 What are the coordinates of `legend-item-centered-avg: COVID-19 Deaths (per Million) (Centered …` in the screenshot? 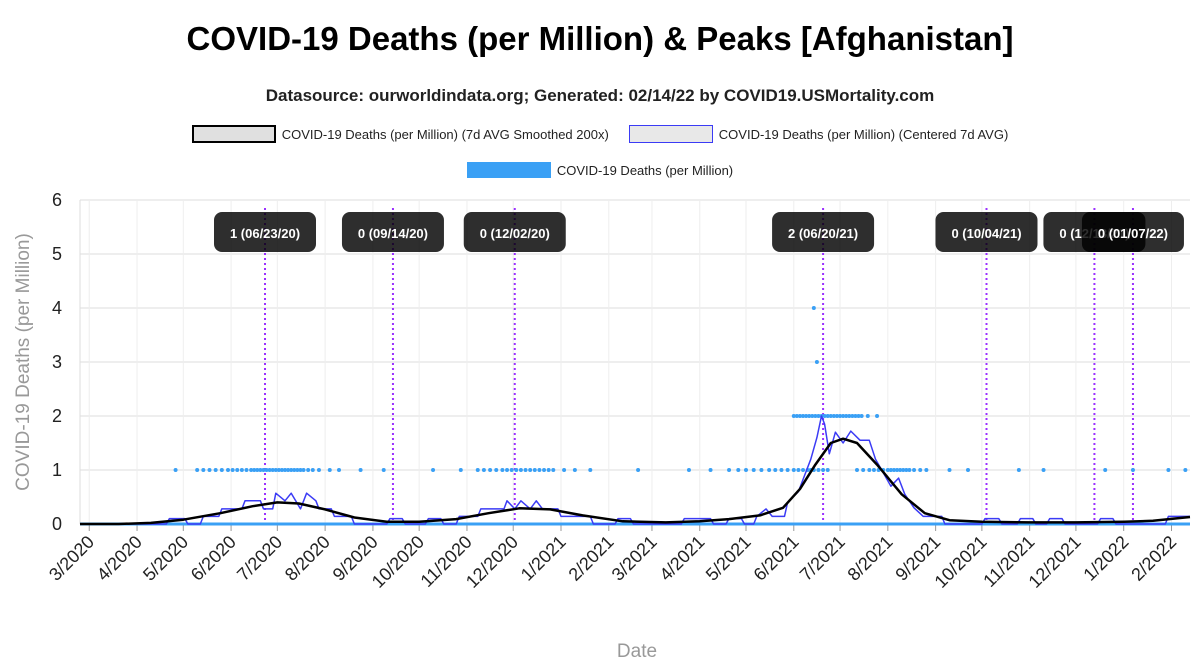 It's located at (818, 134).